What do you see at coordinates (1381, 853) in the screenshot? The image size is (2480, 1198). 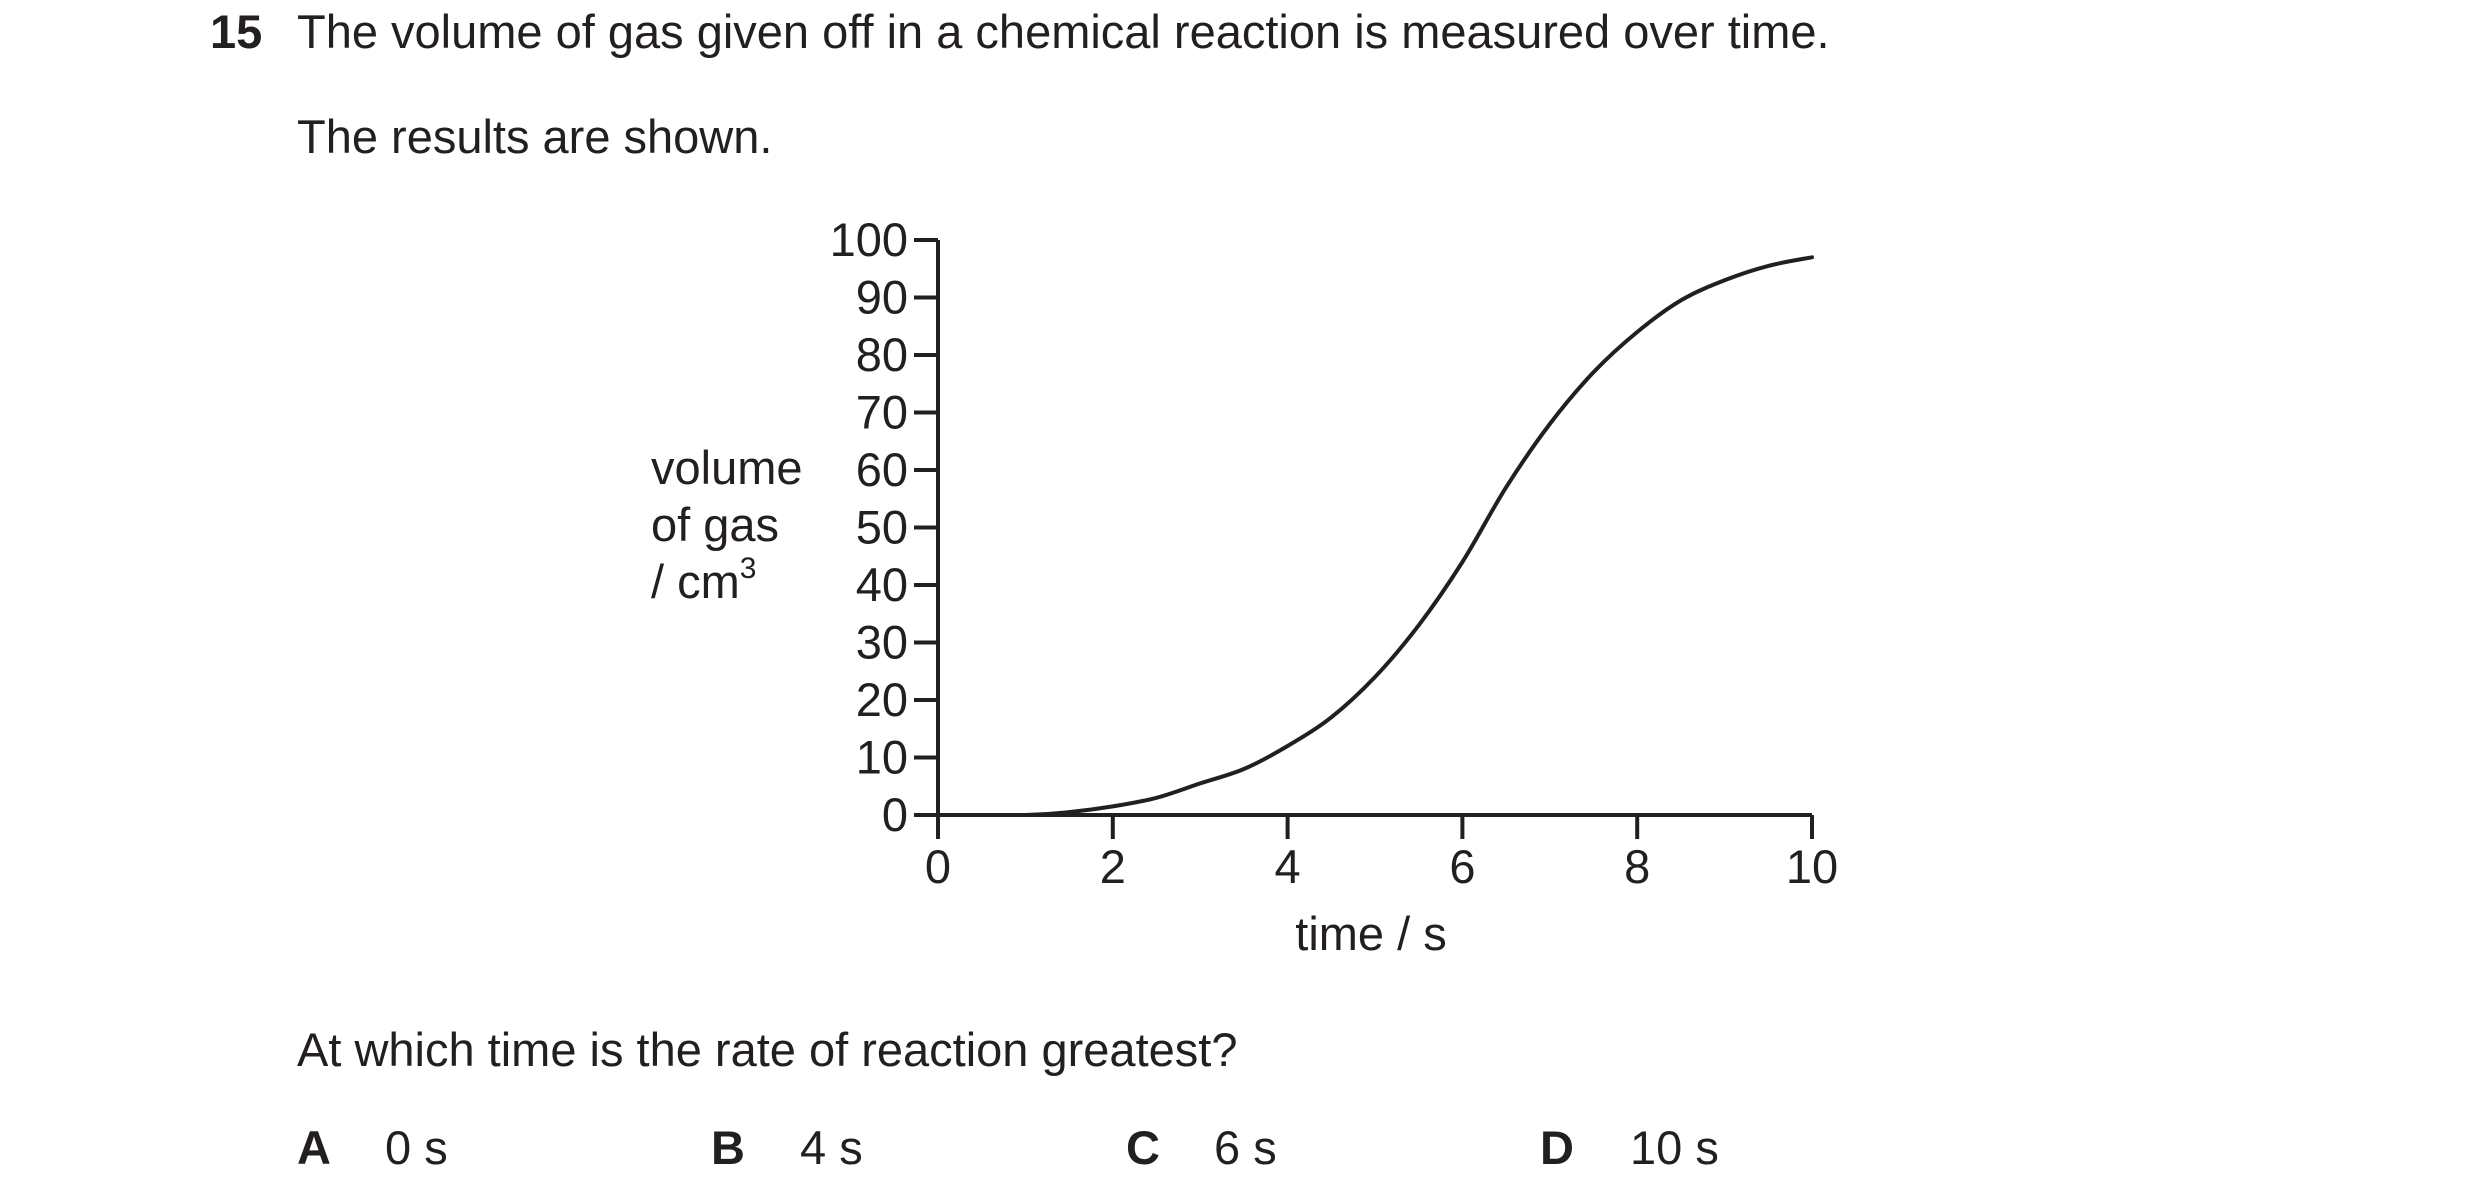 I see `x-axis: 0 2 4 6 8 10` at bounding box center [1381, 853].